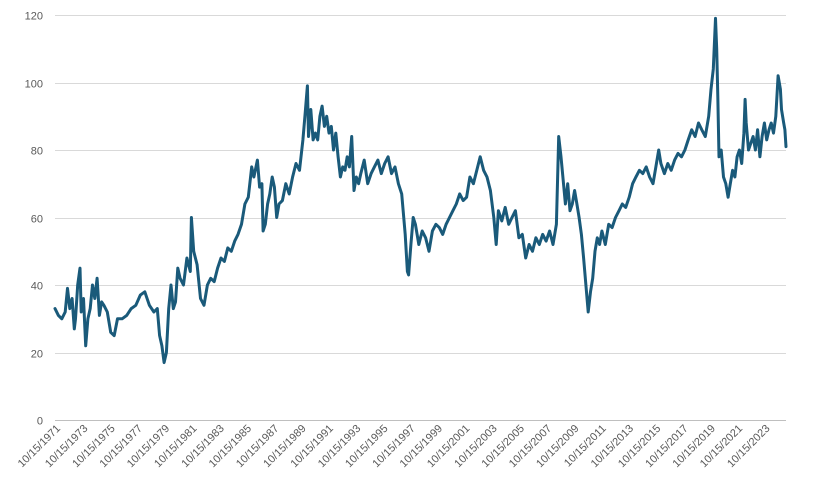 This screenshot has height=489, width=813. Describe the element at coordinates (34, 85) in the screenshot. I see `y-tick-label: 100` at that location.